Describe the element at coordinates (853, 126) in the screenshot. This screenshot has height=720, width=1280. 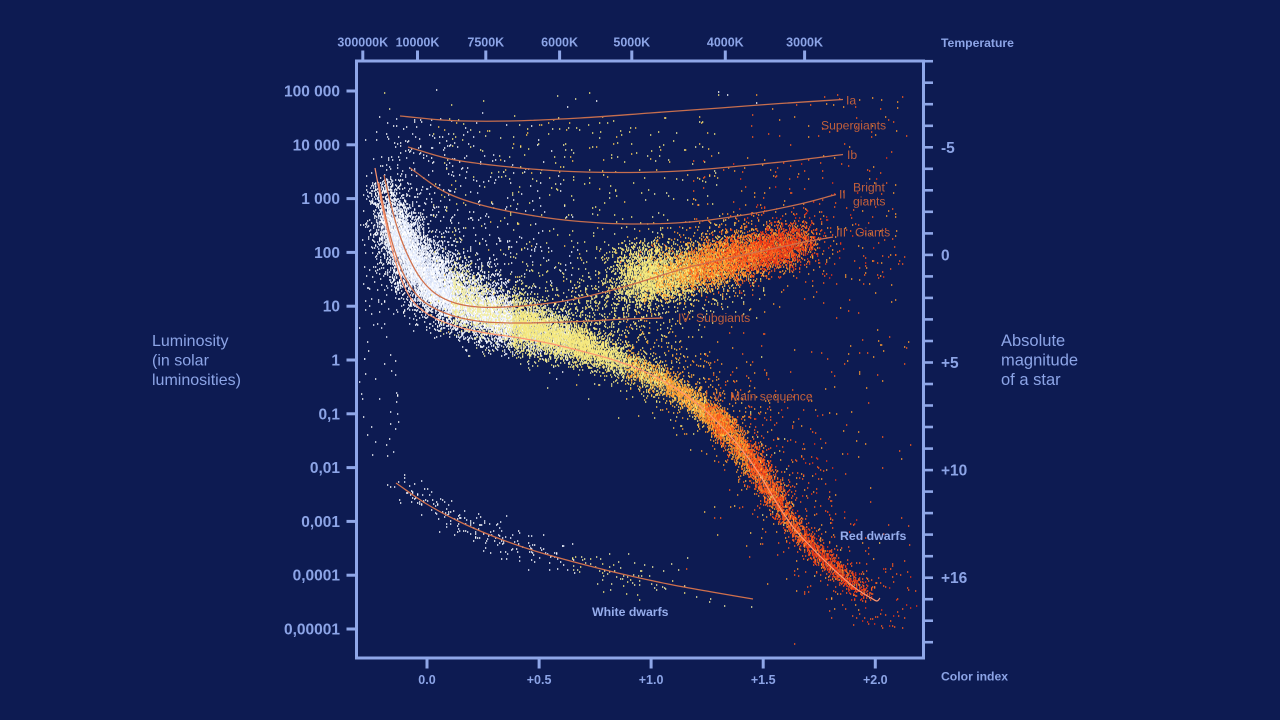
I see `svg-text: Supergiants` at that location.